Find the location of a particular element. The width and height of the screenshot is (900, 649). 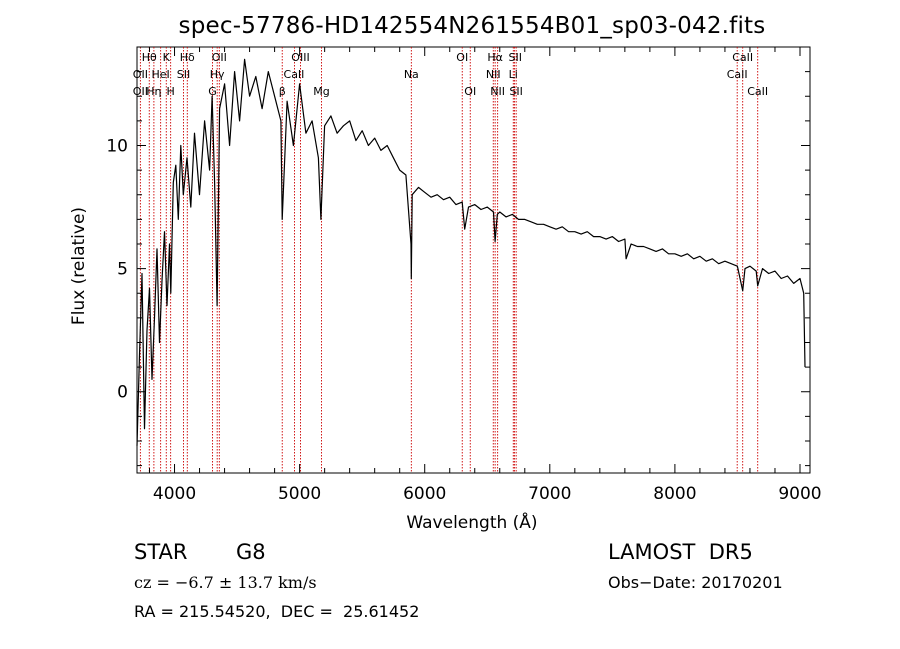

spectral-line-label: Hα is located at coordinates (495, 57).